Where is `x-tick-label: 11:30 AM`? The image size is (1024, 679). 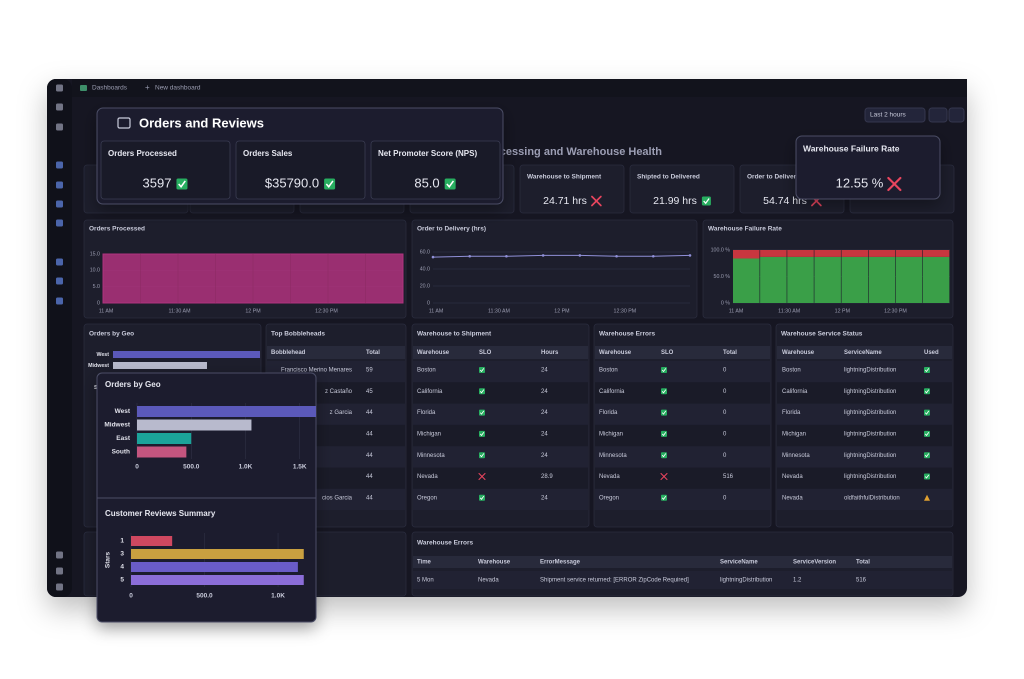
x-tick-label: 11:30 AM is located at coordinates (180, 311).